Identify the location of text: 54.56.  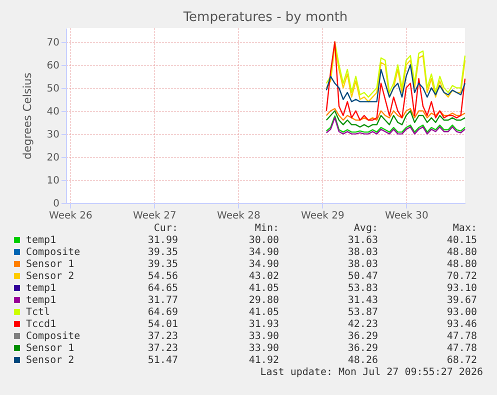
(163, 276).